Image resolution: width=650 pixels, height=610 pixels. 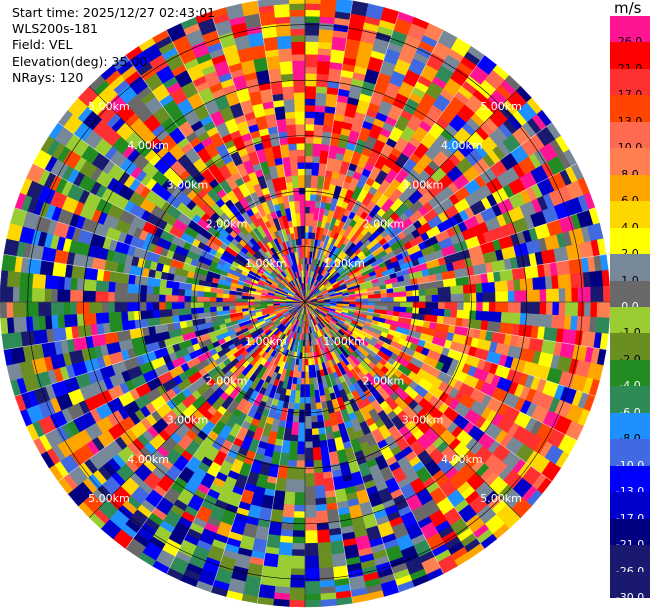 I want to click on range-ring-label: 1.00km, so click(x=344, y=263).